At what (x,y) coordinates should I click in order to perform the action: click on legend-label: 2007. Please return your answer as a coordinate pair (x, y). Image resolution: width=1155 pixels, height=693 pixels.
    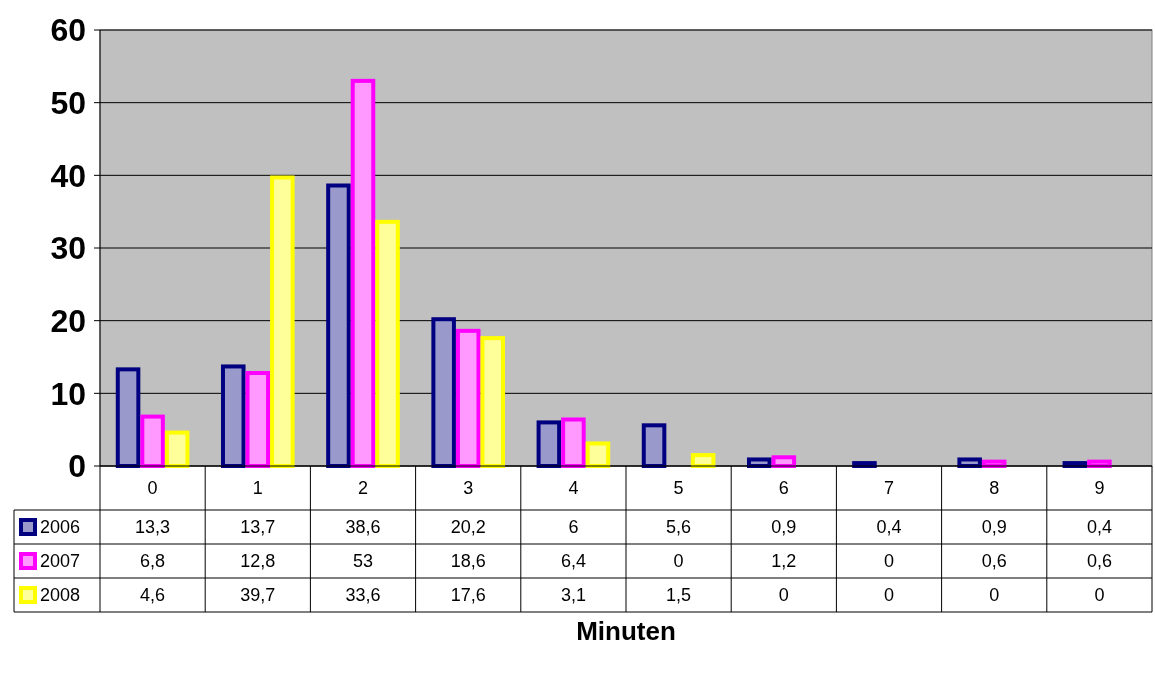
    Looking at the image, I should click on (60, 561).